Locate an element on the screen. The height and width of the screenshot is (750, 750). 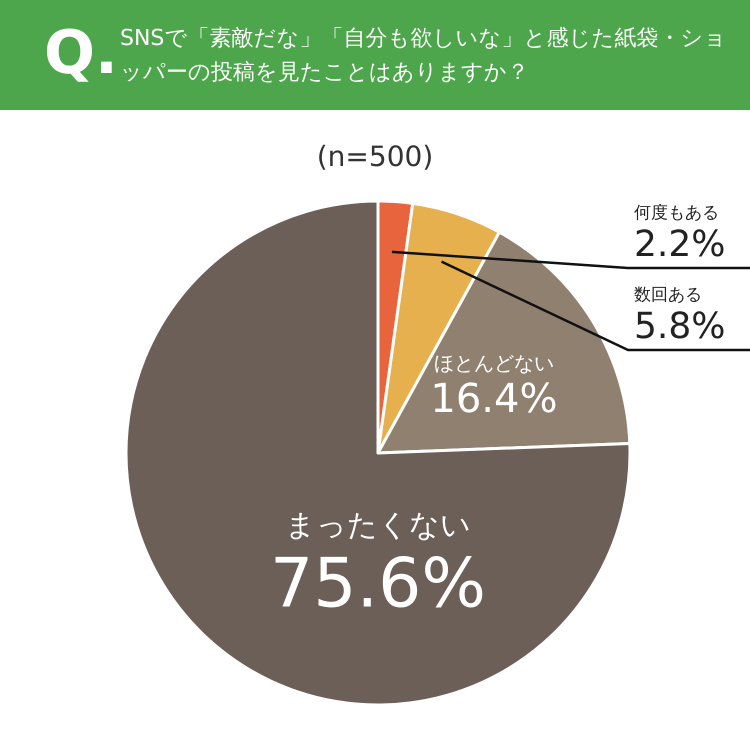
text: Q. is located at coordinates (81, 53).